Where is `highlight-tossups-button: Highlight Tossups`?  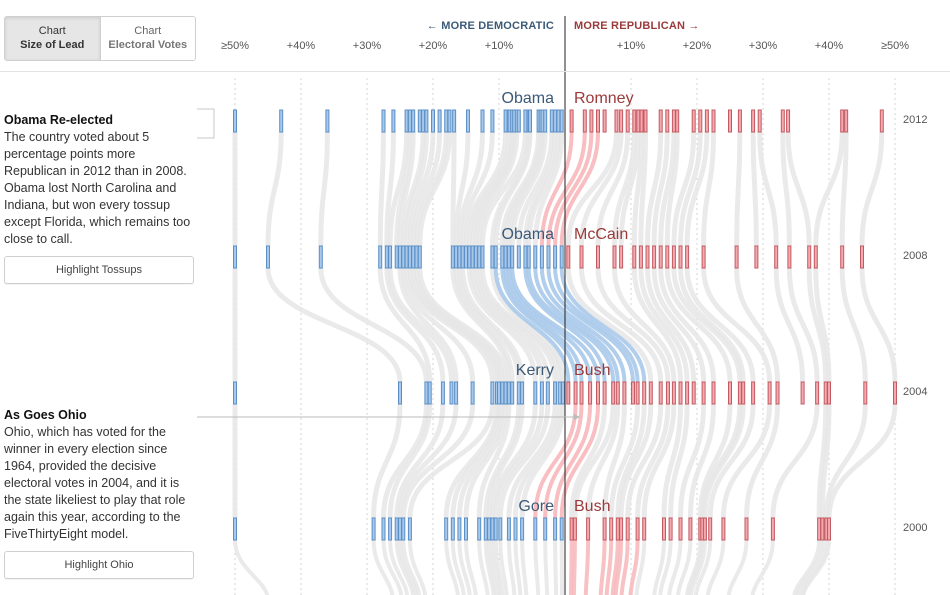
highlight-tossups-button: Highlight Tossups is located at coordinates (99, 270).